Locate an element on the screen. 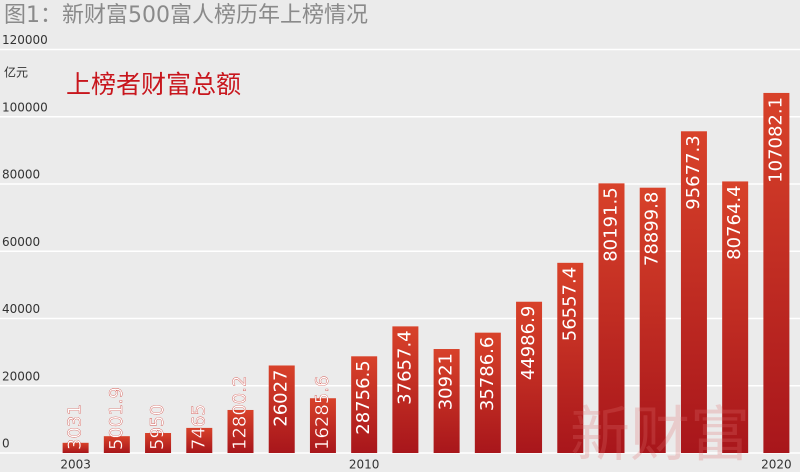  y-tick-label: 100000 is located at coordinates (25, 107).